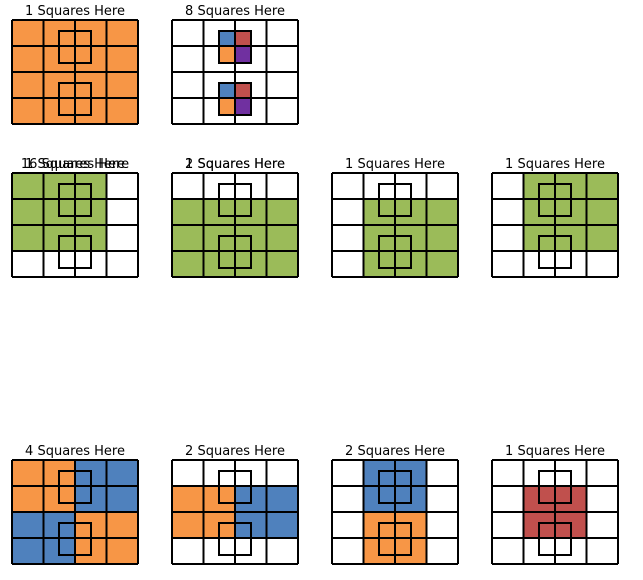 This screenshot has height=580, width=643. Describe the element at coordinates (395, 504) in the screenshot. I see `puzzle-panel: 2 Squares Here` at that location.